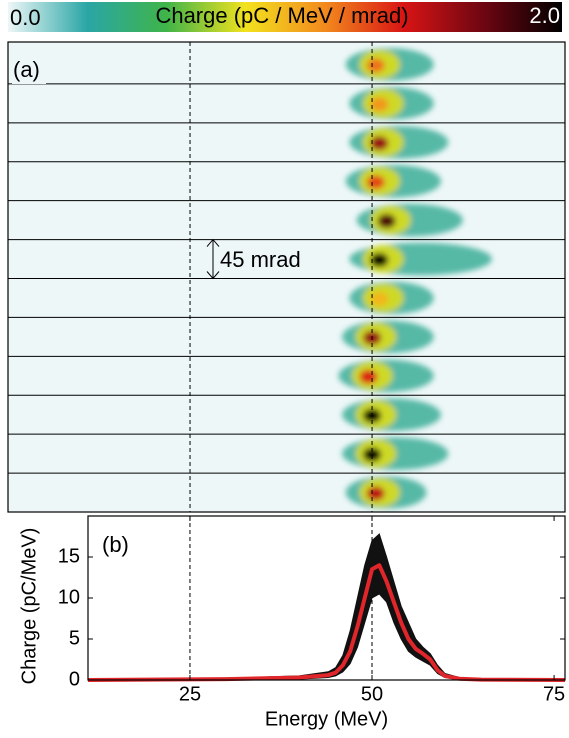  What do you see at coordinates (26, 69) in the screenshot?
I see `panel-label: (a)` at bounding box center [26, 69].